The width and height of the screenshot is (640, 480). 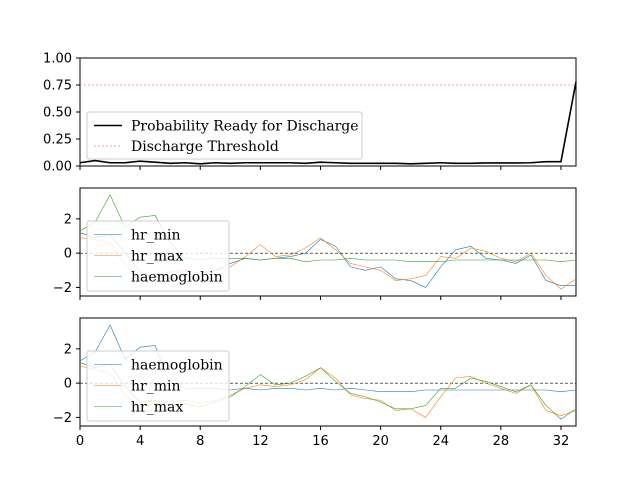 What do you see at coordinates (440, 441) in the screenshot?
I see `x-tick-label: 24` at bounding box center [440, 441].